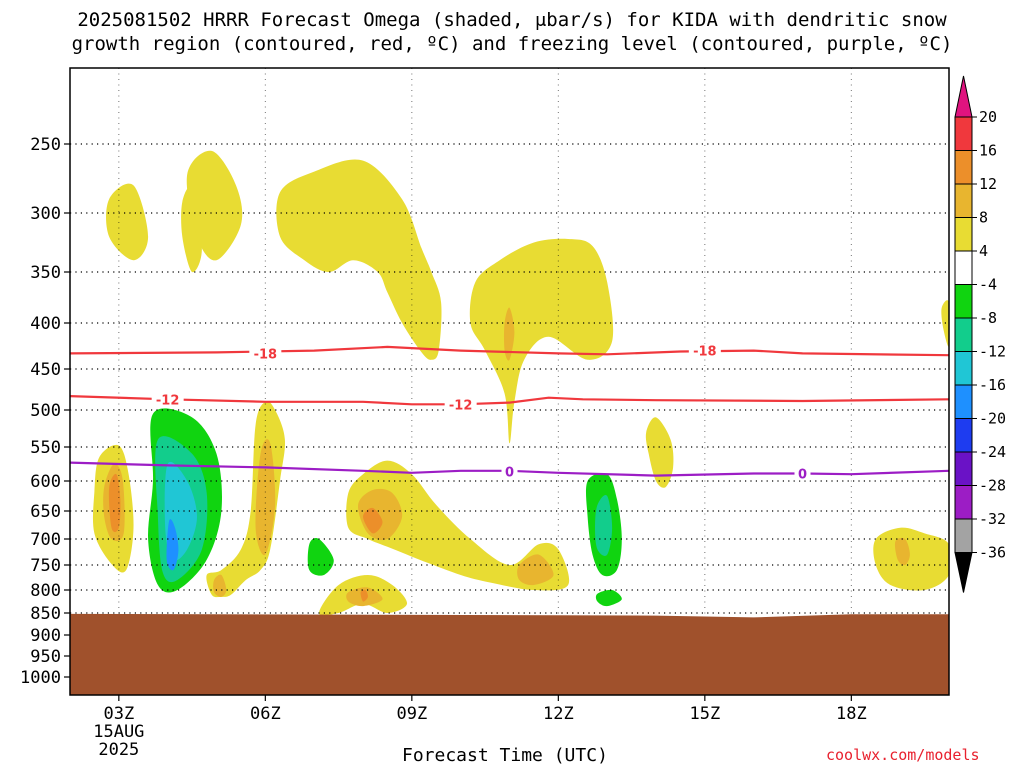 This screenshot has height=768, width=1024. What do you see at coordinates (903, 755) in the screenshot?
I see `credit-link: coolwx.com/models` at bounding box center [903, 755].